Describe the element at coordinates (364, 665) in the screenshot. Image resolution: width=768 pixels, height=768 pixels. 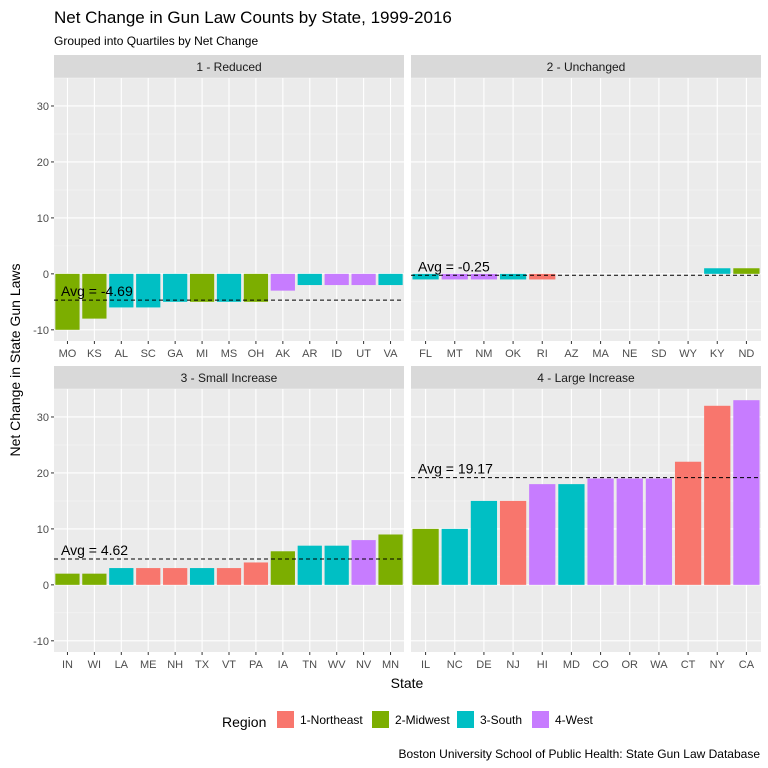
I see `x-tick-label: NV` at that location.